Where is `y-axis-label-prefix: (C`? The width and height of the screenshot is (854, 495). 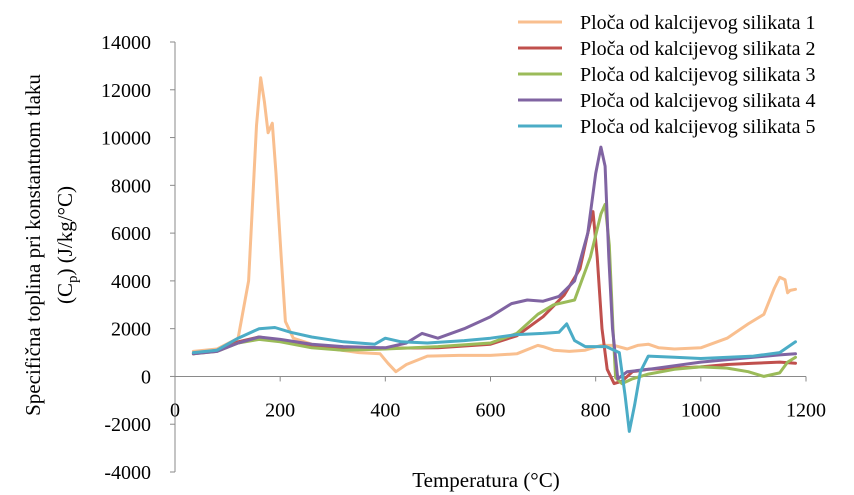
y-axis-label-prefix: (C is located at coordinates (65, 293).